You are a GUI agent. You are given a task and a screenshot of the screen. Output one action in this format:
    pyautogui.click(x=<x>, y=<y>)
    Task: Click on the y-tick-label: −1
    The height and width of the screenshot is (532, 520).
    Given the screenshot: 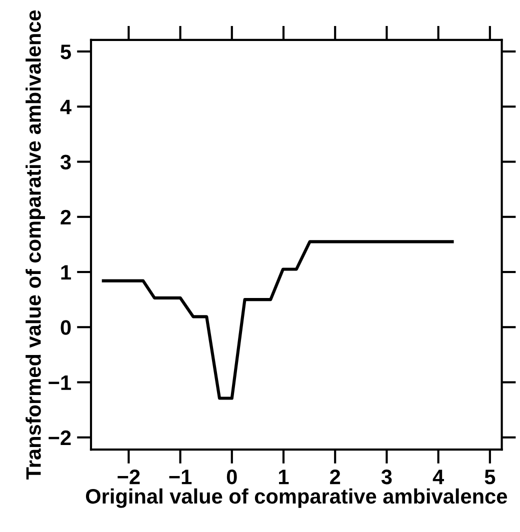 What is the action you would take?
    pyautogui.click(x=59, y=382)
    